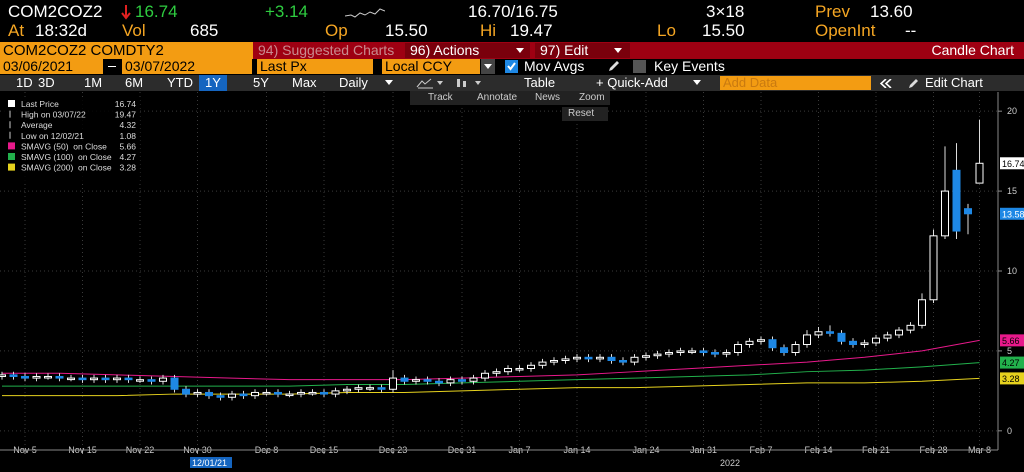  I want to click on y-tick-label: 0, so click(1009, 431).